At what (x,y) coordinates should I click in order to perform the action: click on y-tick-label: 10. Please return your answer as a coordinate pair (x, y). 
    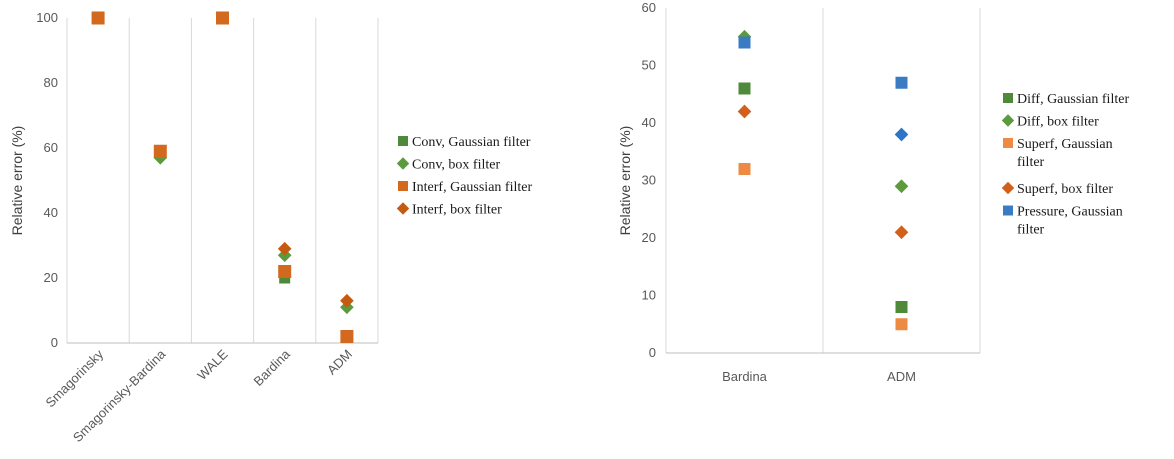
    Looking at the image, I should click on (649, 295).